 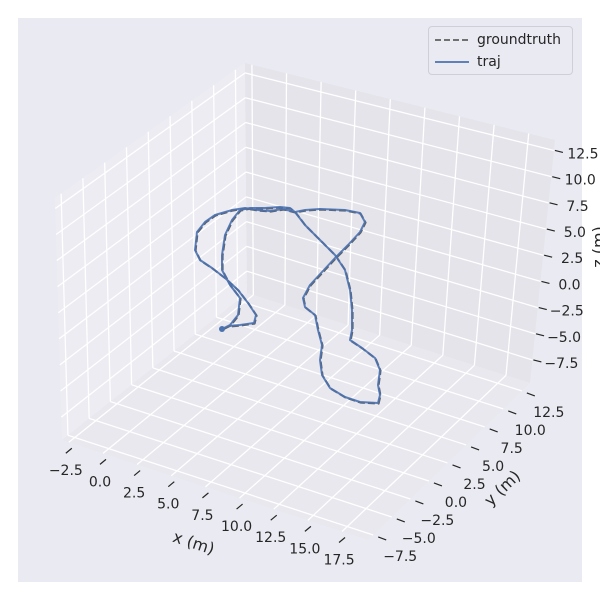 I want to click on z-tick-label: 2.5, so click(x=572, y=259).